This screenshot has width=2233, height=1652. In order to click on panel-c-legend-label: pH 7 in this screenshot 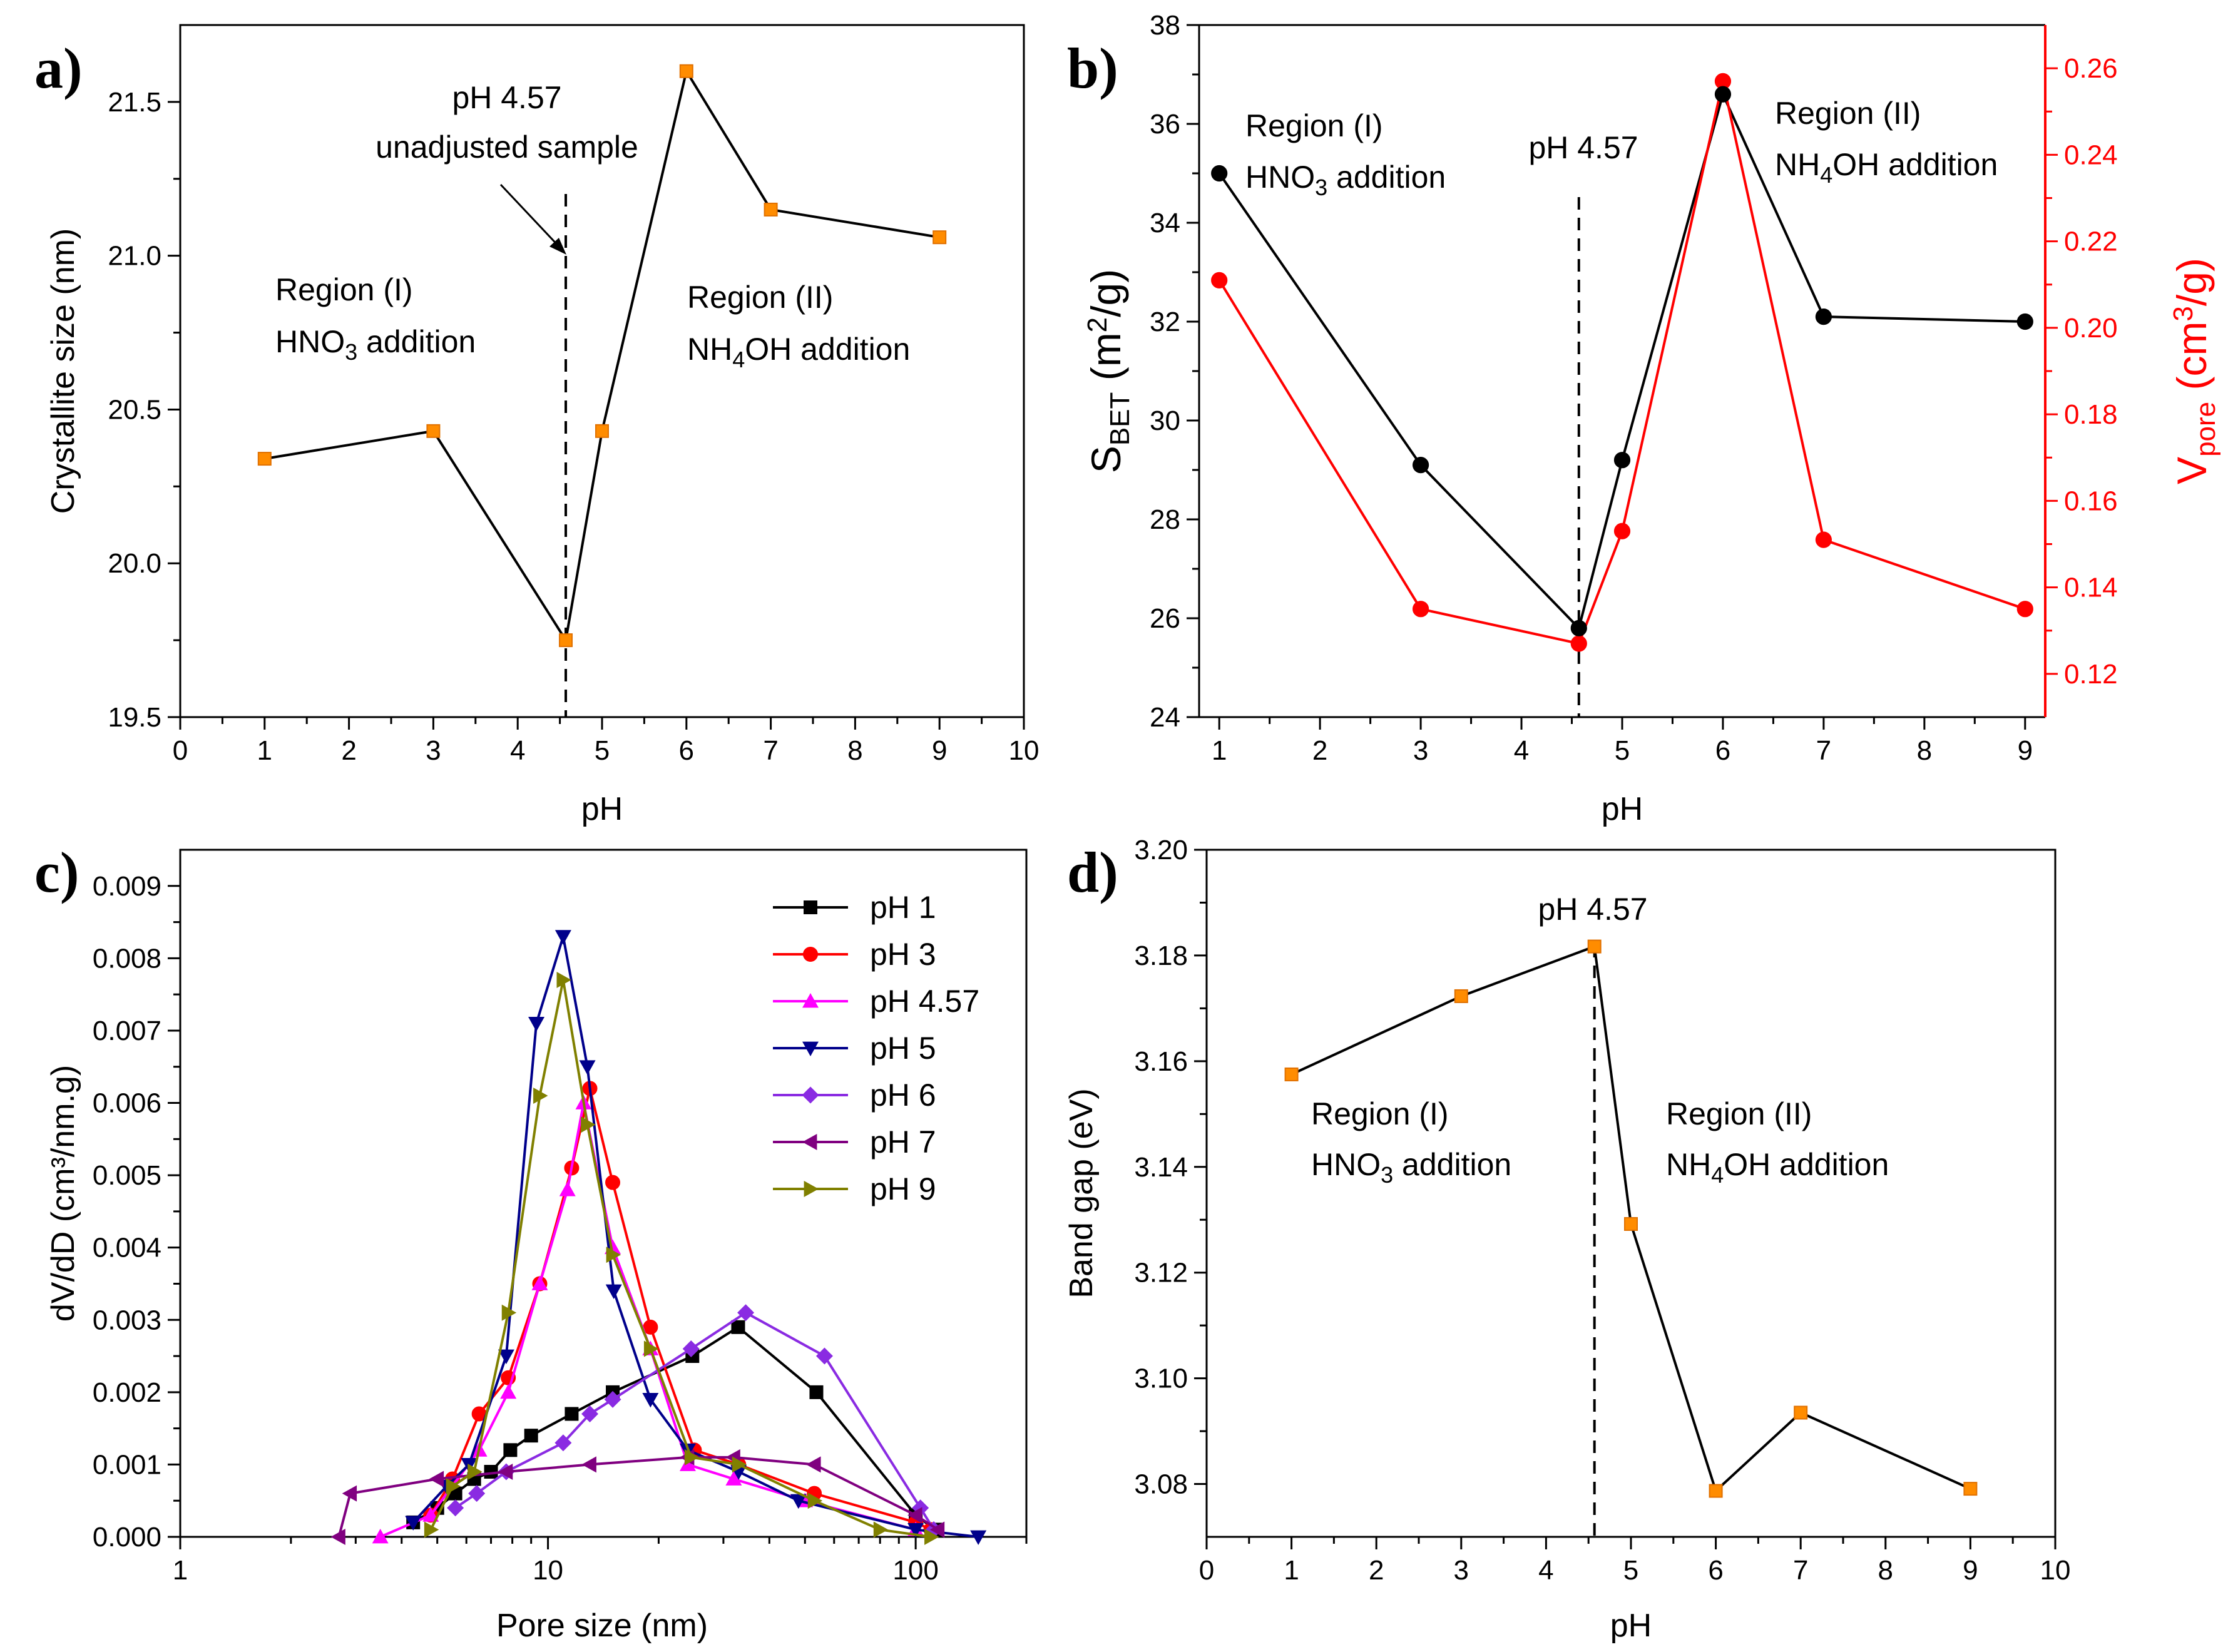, I will do `click(903, 1142)`.